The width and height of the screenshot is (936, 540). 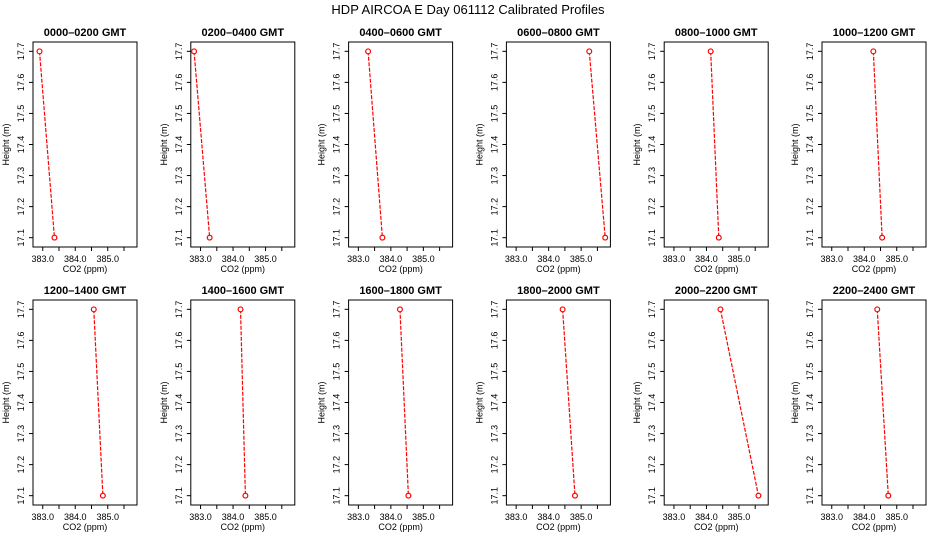 I want to click on panel-title: 1800–2000 GMT, so click(x=558, y=291).